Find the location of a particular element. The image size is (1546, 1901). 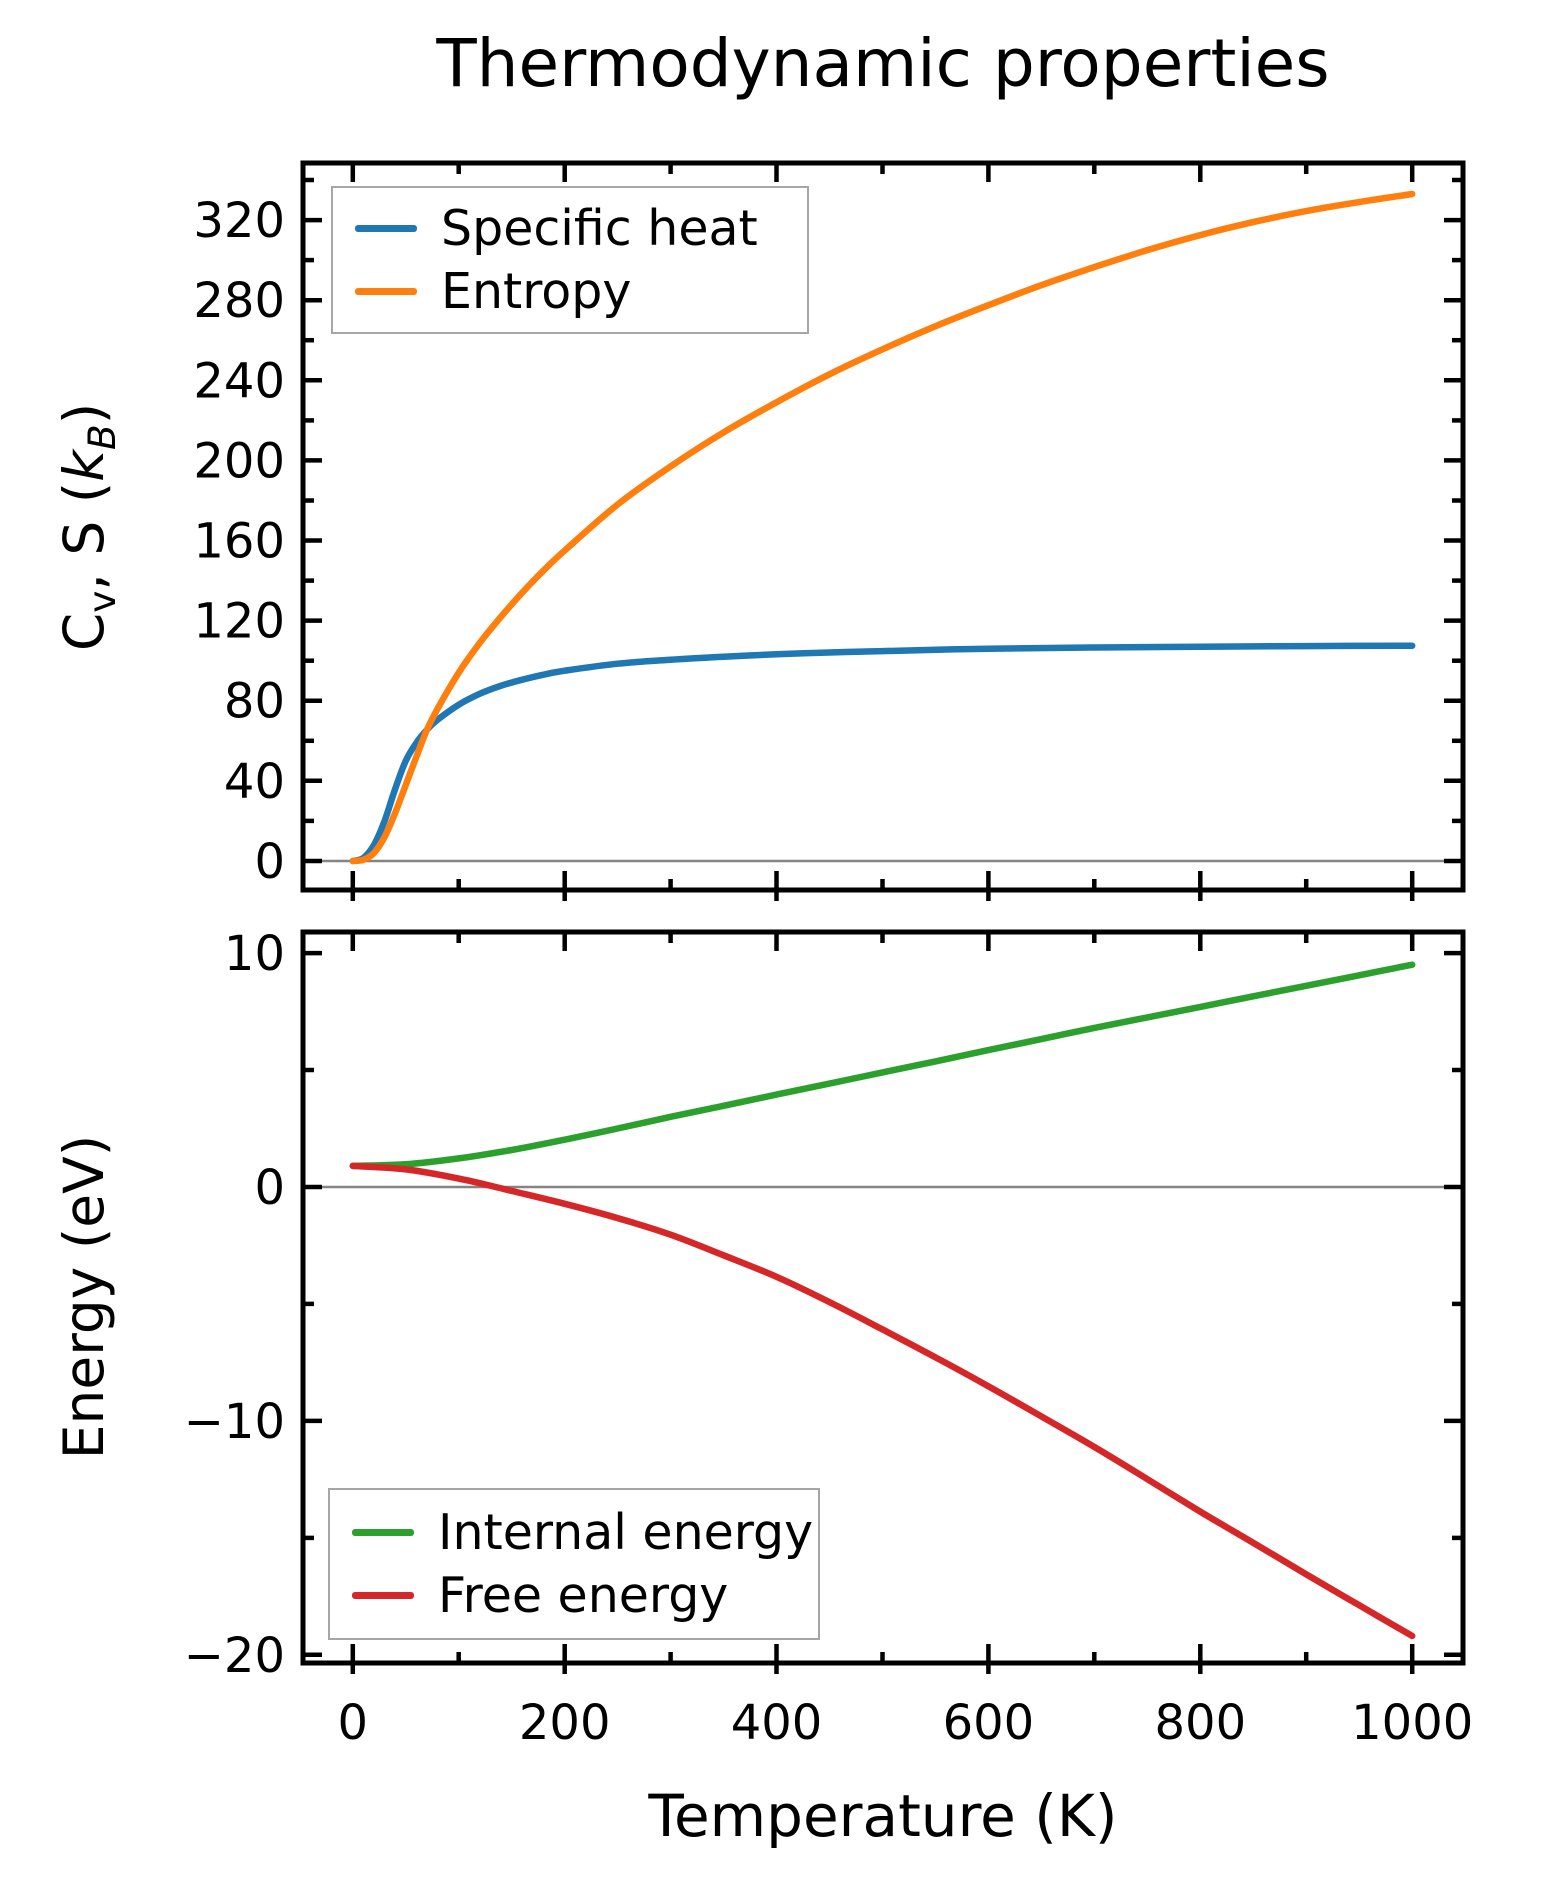

y-tick-label: −10 is located at coordinates (234, 1422).